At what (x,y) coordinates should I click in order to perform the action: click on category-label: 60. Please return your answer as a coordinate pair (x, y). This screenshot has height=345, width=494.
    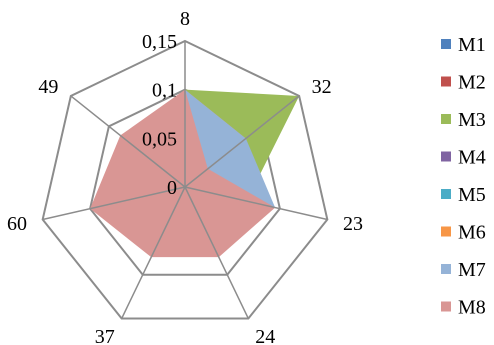
    Looking at the image, I should click on (17, 224).